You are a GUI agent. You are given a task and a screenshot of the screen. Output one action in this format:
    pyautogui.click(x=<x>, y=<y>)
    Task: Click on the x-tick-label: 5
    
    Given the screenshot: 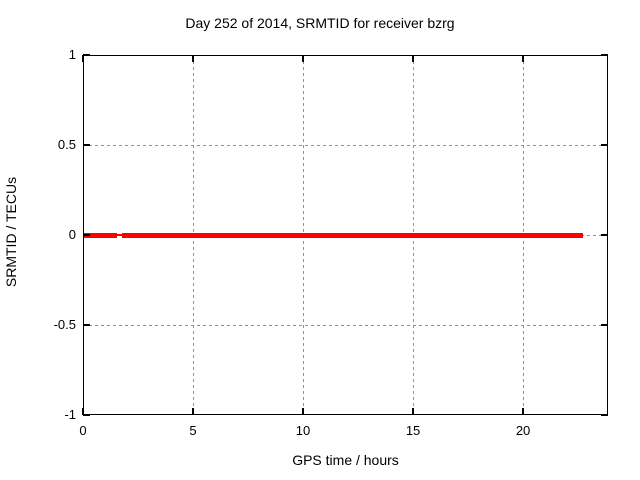 What is the action you would take?
    pyautogui.click(x=193, y=430)
    